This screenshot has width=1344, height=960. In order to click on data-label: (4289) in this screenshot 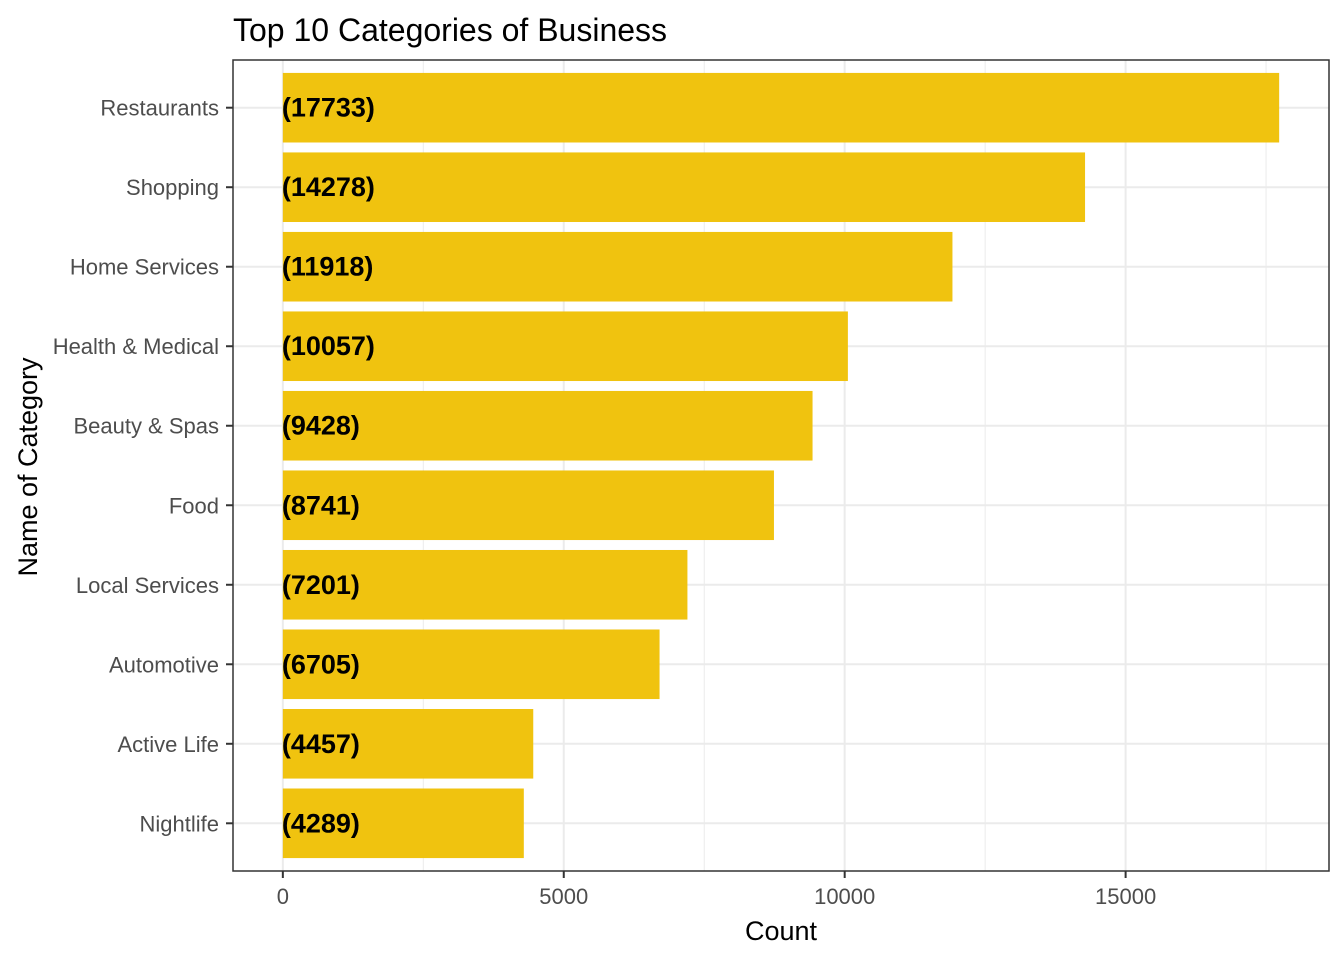, I will do `click(321, 823)`.